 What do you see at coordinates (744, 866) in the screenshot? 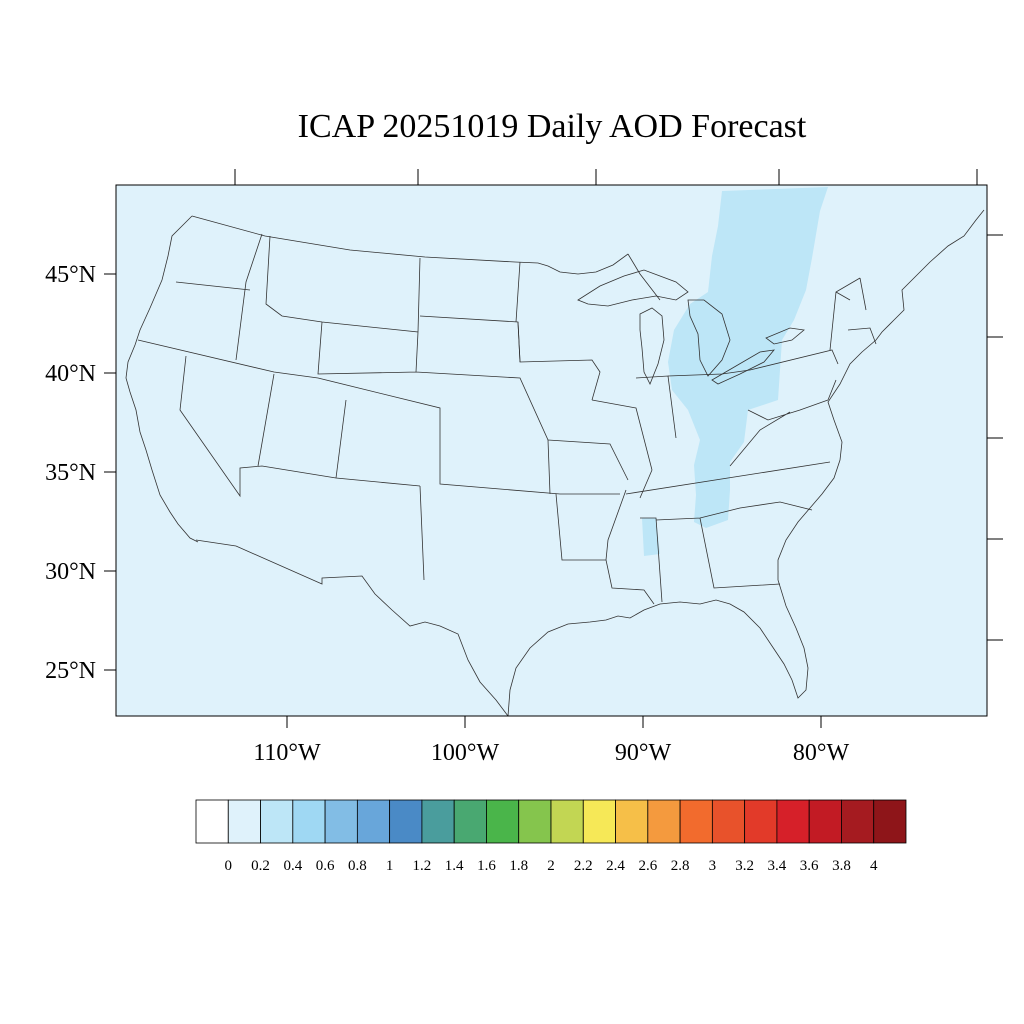
I see `colorbar-label: 3.2` at bounding box center [744, 866].